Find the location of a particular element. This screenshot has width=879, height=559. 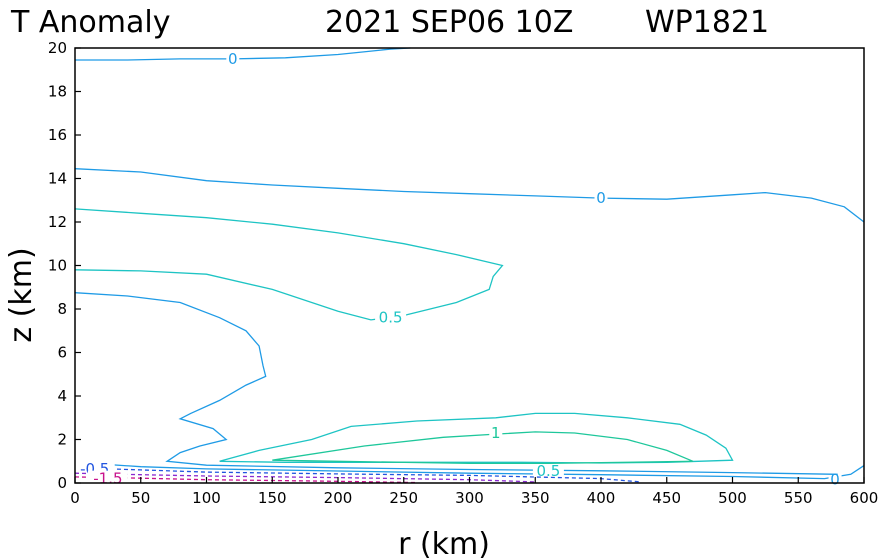

x-tick-label: 250 is located at coordinates (403, 498).